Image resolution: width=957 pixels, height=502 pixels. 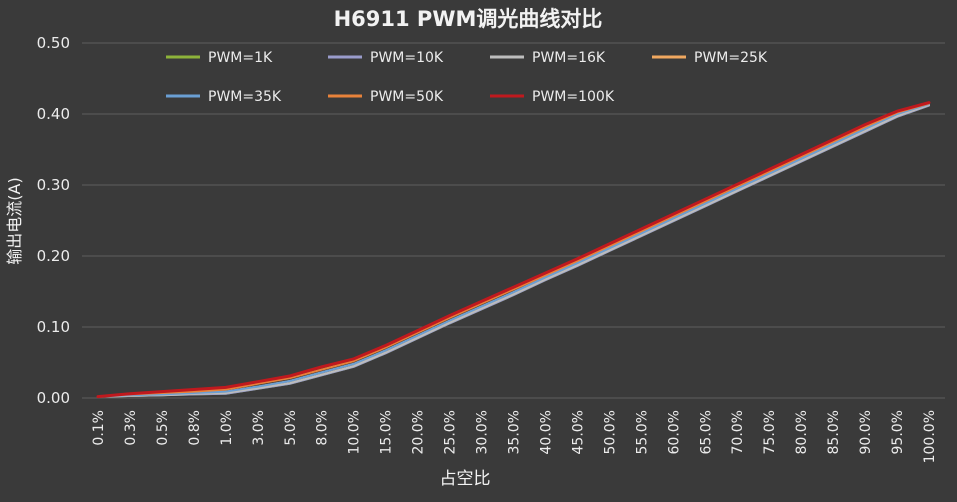 I want to click on x-tick-label: 0.1%, so click(x=99, y=428).